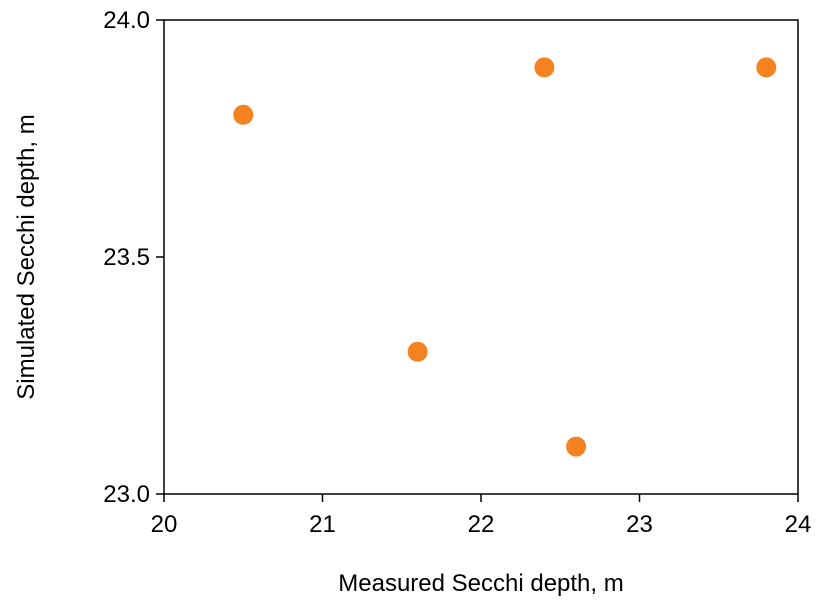 The image size is (817, 606). I want to click on y-tick-label: 23.5, so click(126, 257).